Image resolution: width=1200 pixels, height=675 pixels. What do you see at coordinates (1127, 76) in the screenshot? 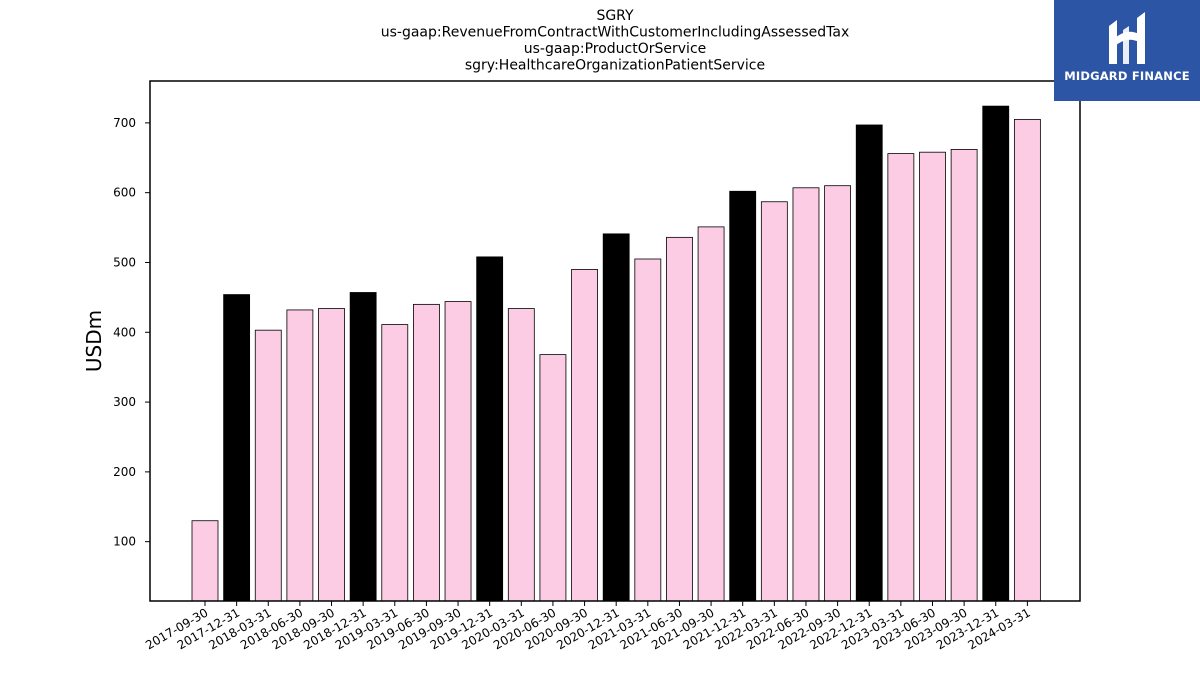
I see `logo-text: MIDGARD FINANCE` at bounding box center [1127, 76].